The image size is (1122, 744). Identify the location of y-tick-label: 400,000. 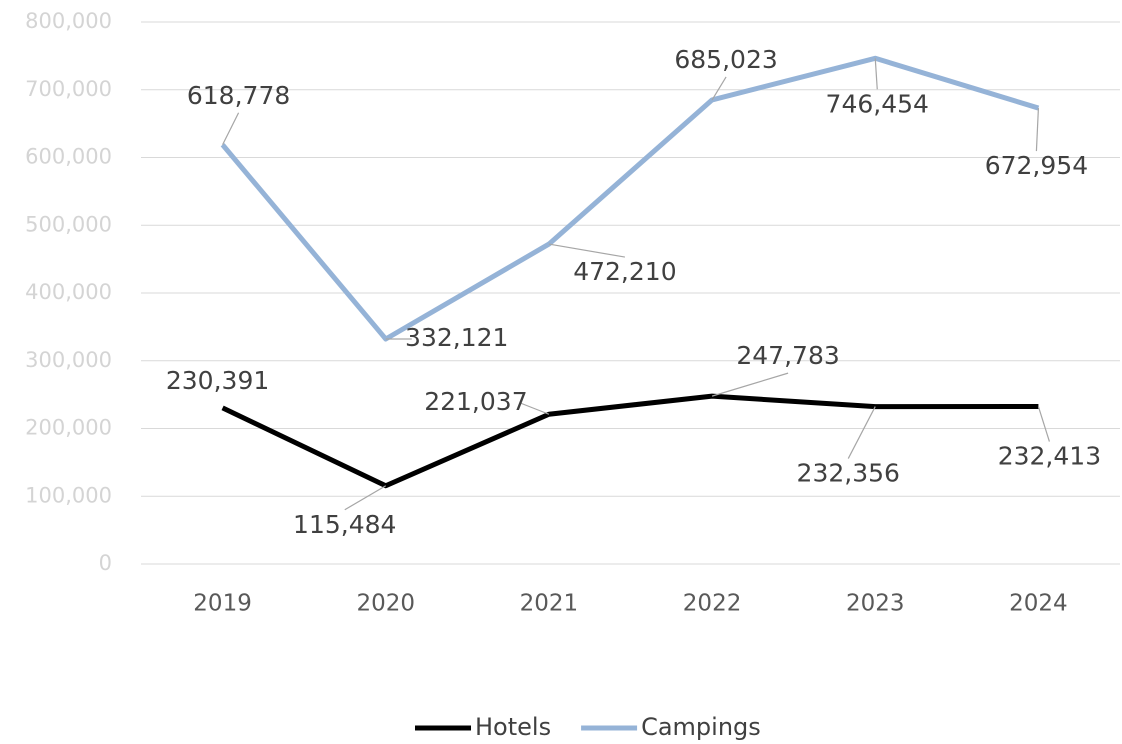
(68, 292).